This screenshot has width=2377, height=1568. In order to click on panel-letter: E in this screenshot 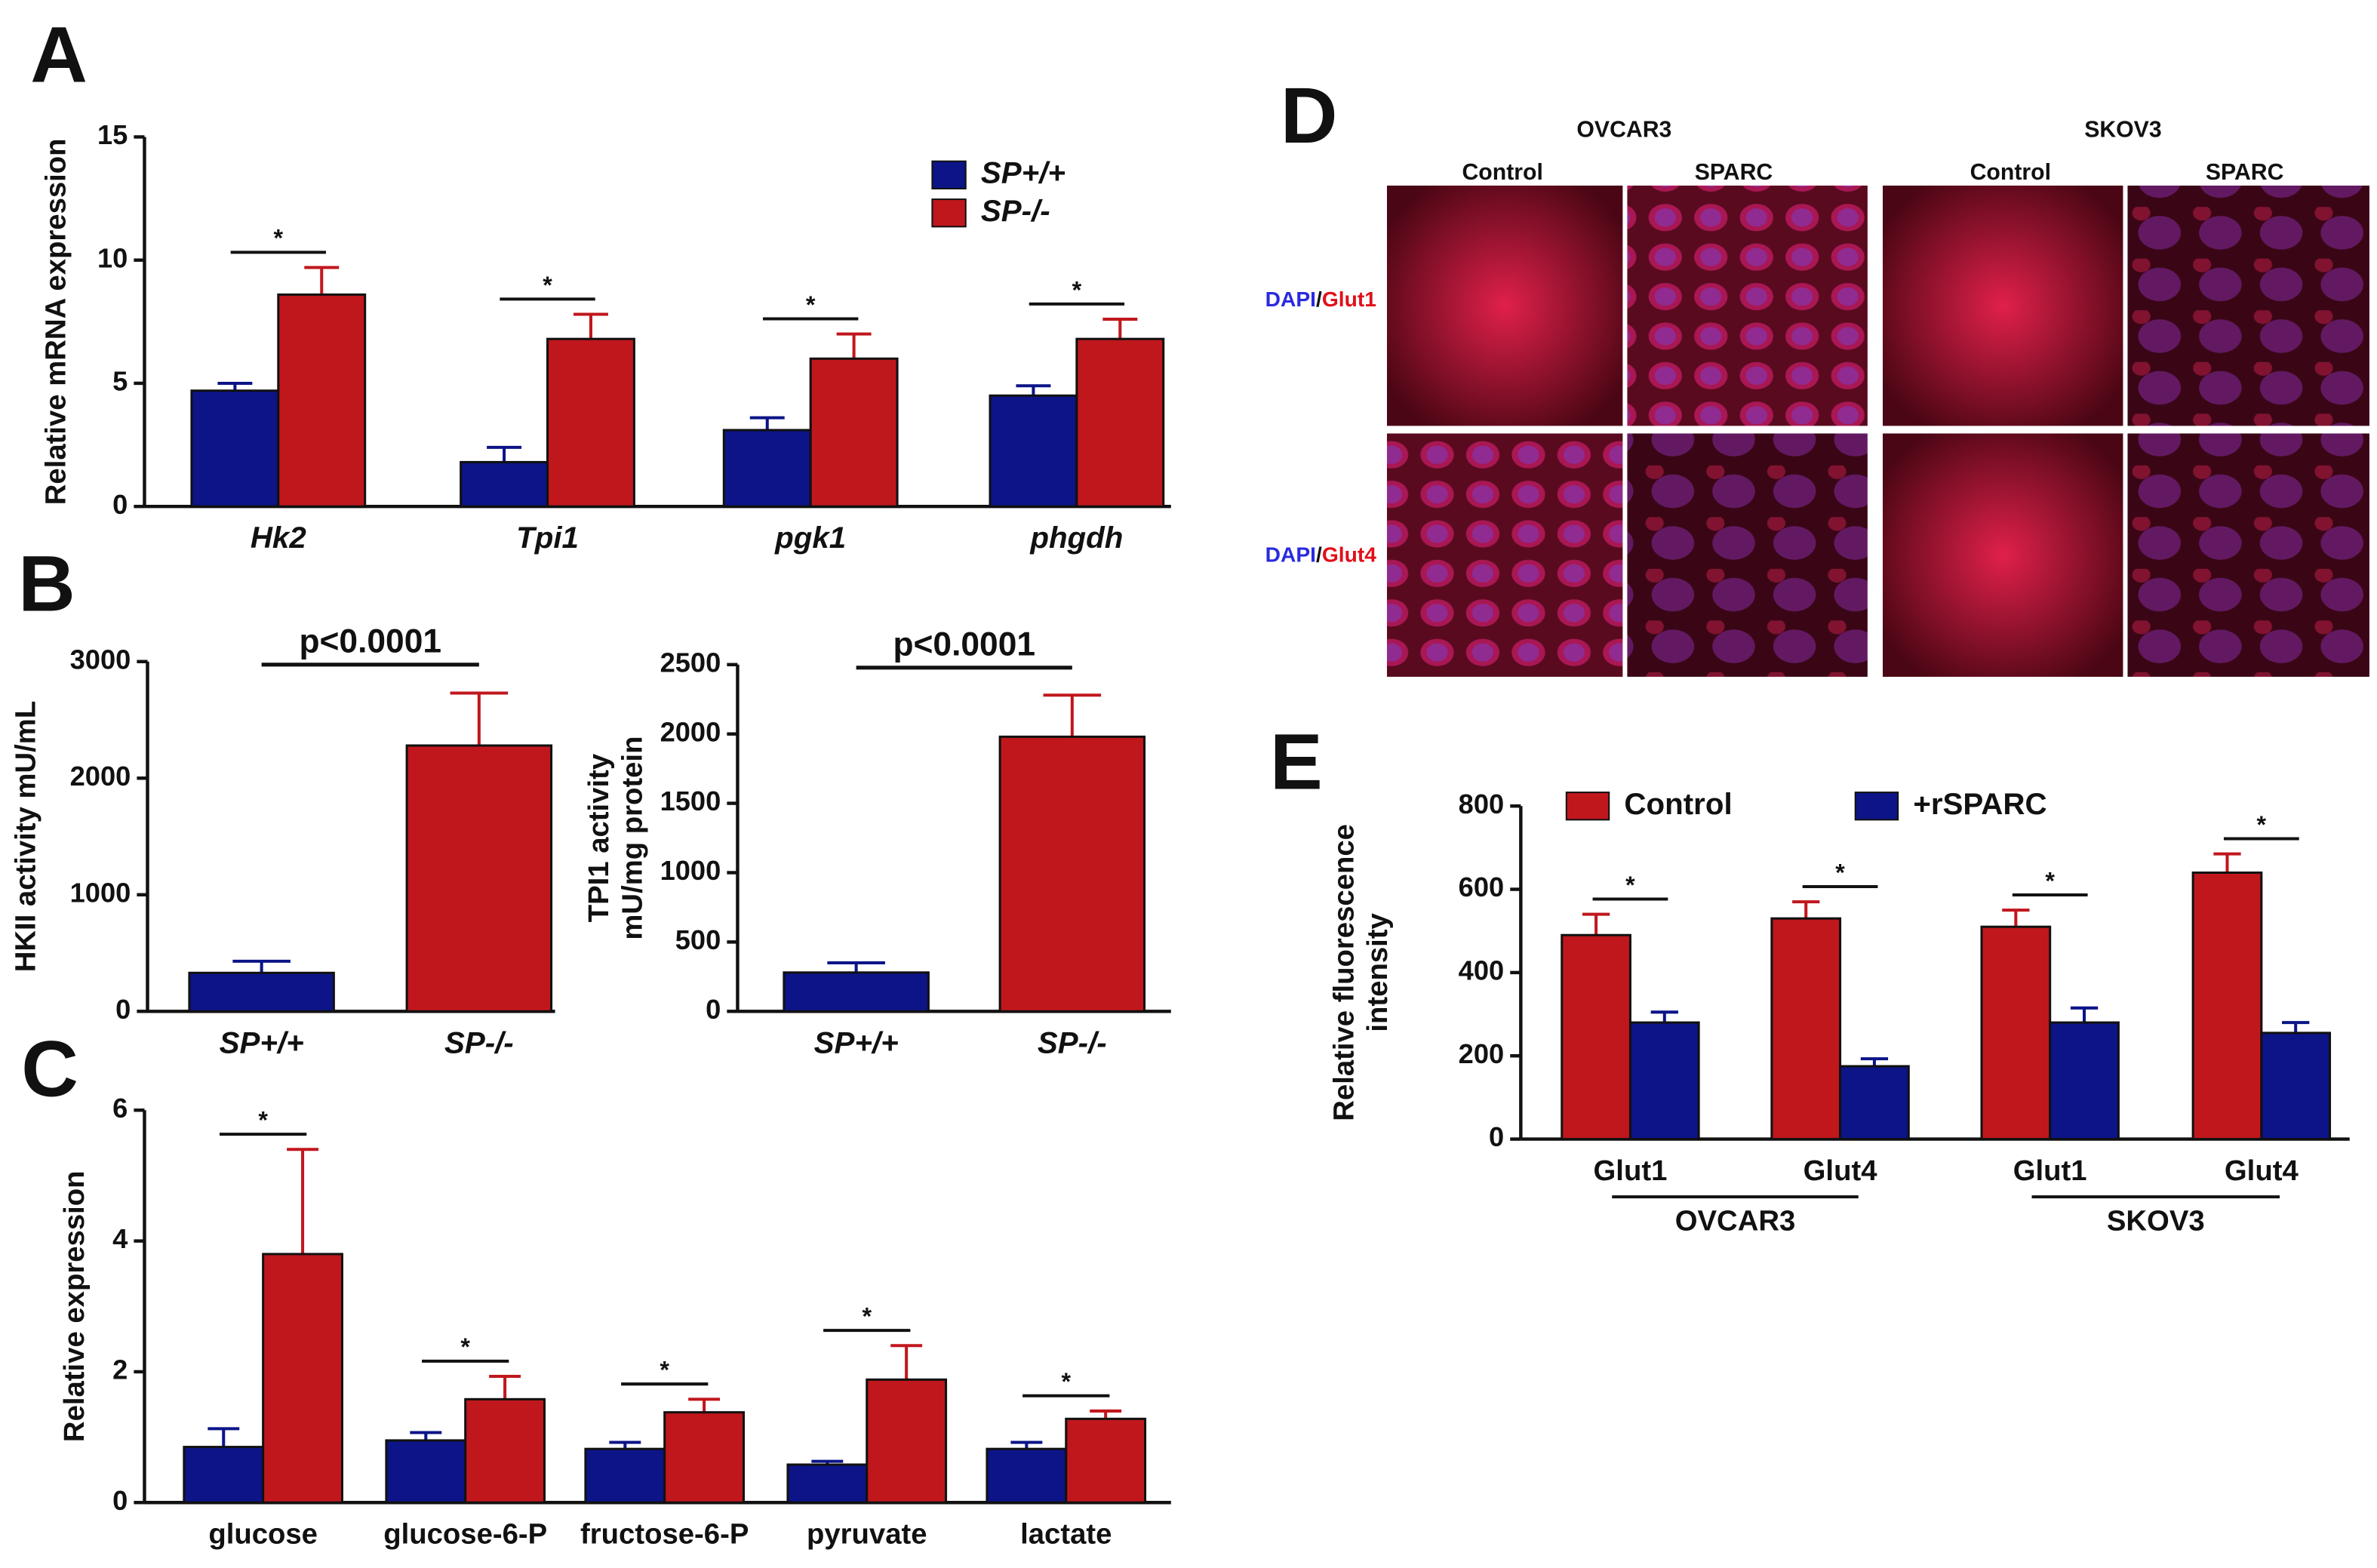, I will do `click(1297, 762)`.